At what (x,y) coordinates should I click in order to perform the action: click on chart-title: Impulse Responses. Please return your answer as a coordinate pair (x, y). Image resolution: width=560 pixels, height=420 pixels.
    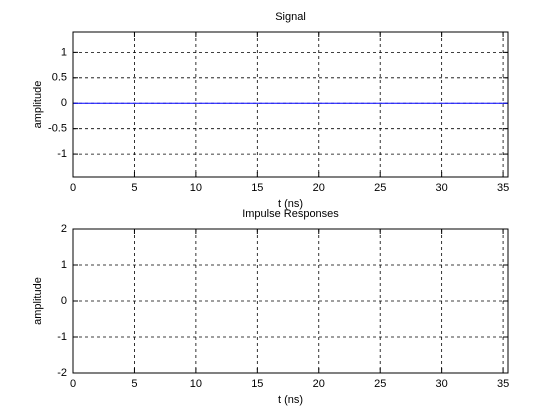
    Looking at the image, I should click on (290, 214).